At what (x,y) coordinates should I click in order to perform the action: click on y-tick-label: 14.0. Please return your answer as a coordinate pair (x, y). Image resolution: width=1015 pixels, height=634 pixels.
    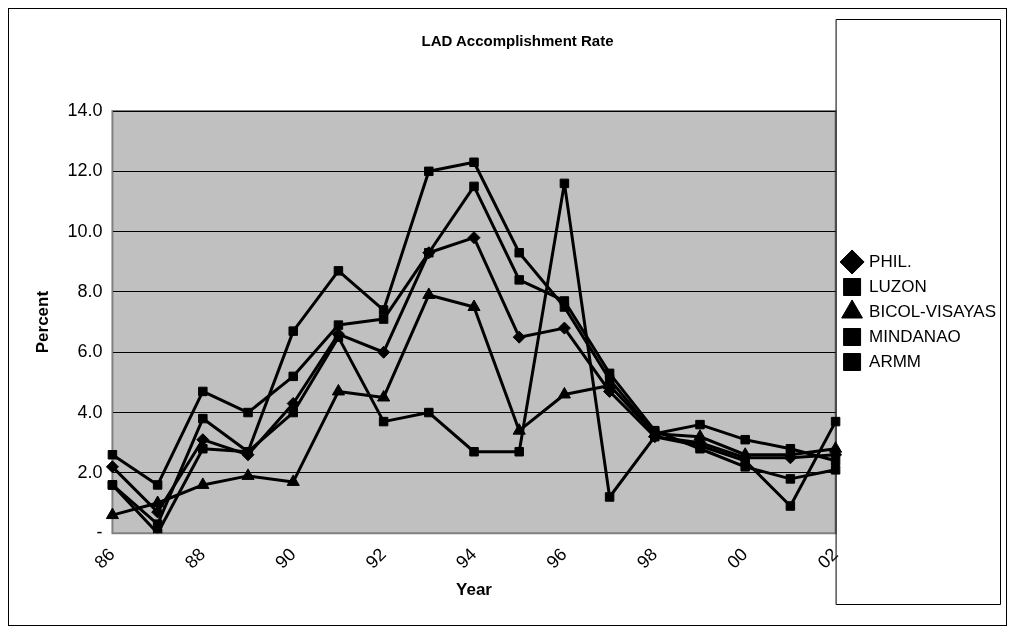
    Looking at the image, I should click on (85, 109).